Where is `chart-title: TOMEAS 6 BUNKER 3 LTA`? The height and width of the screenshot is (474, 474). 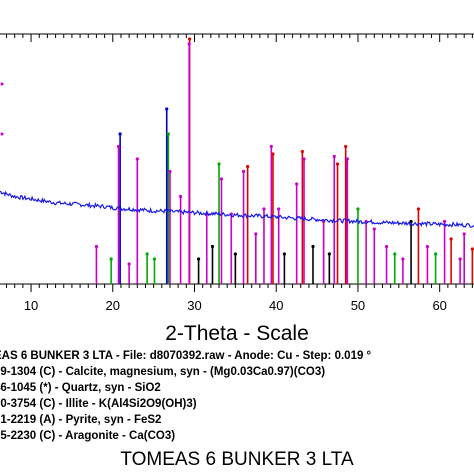 chart-title: TOMEAS 6 BUNKER 3 LTA is located at coordinates (237, 459).